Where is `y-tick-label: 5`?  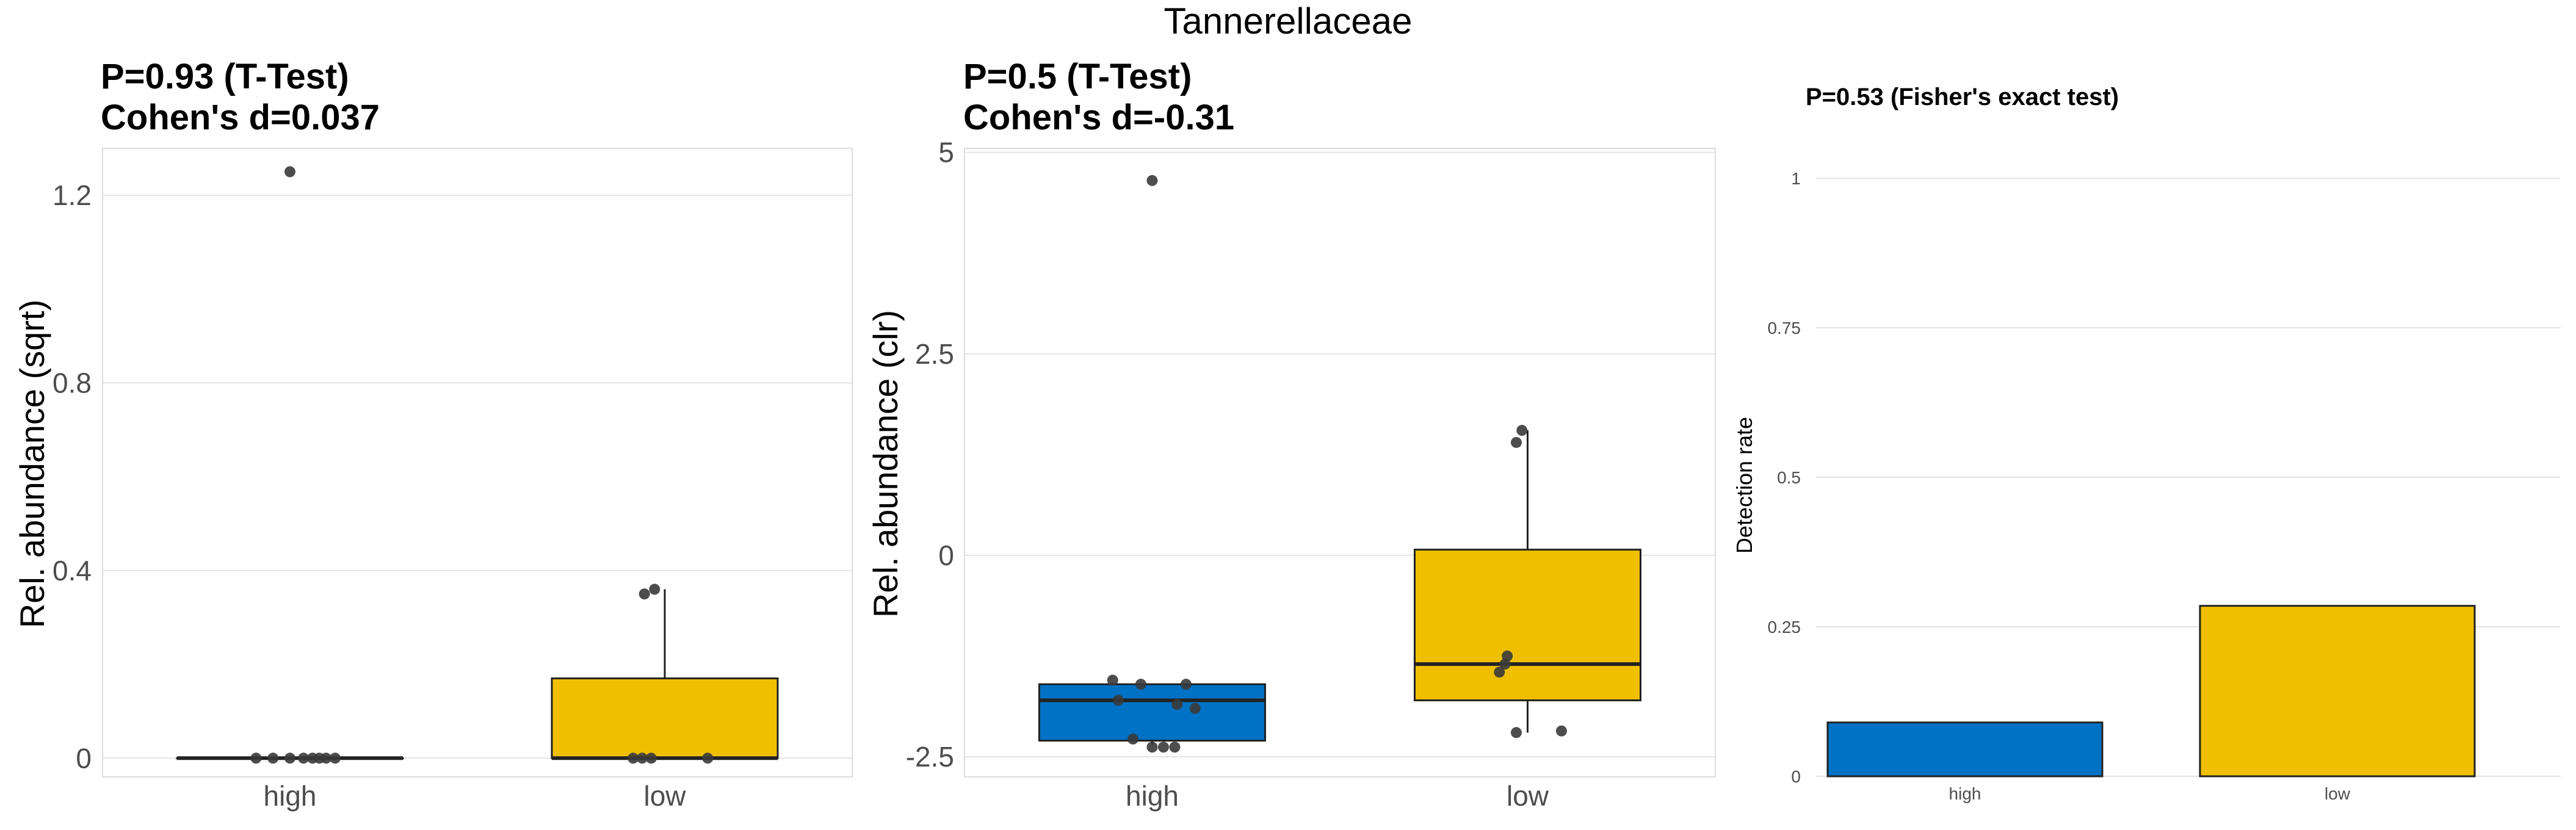
y-tick-label: 5 is located at coordinates (946, 153).